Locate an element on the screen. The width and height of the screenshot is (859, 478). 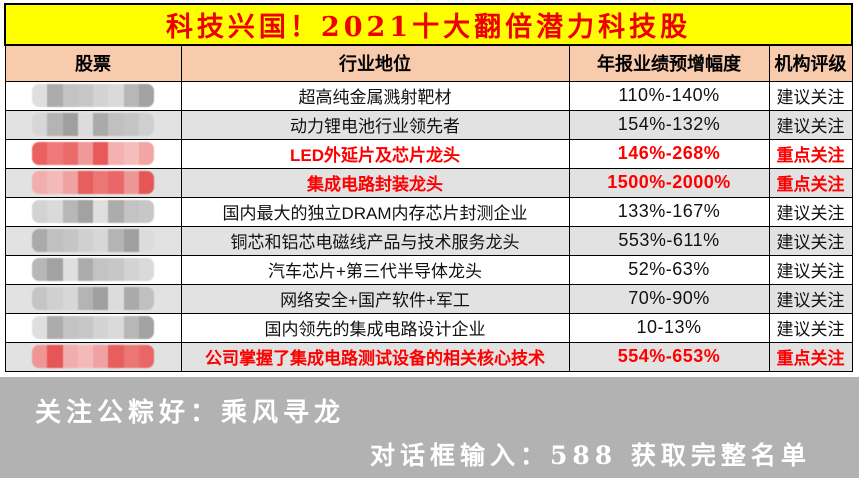
growth-range-cell: 1500%-2000% is located at coordinates (669, 182).